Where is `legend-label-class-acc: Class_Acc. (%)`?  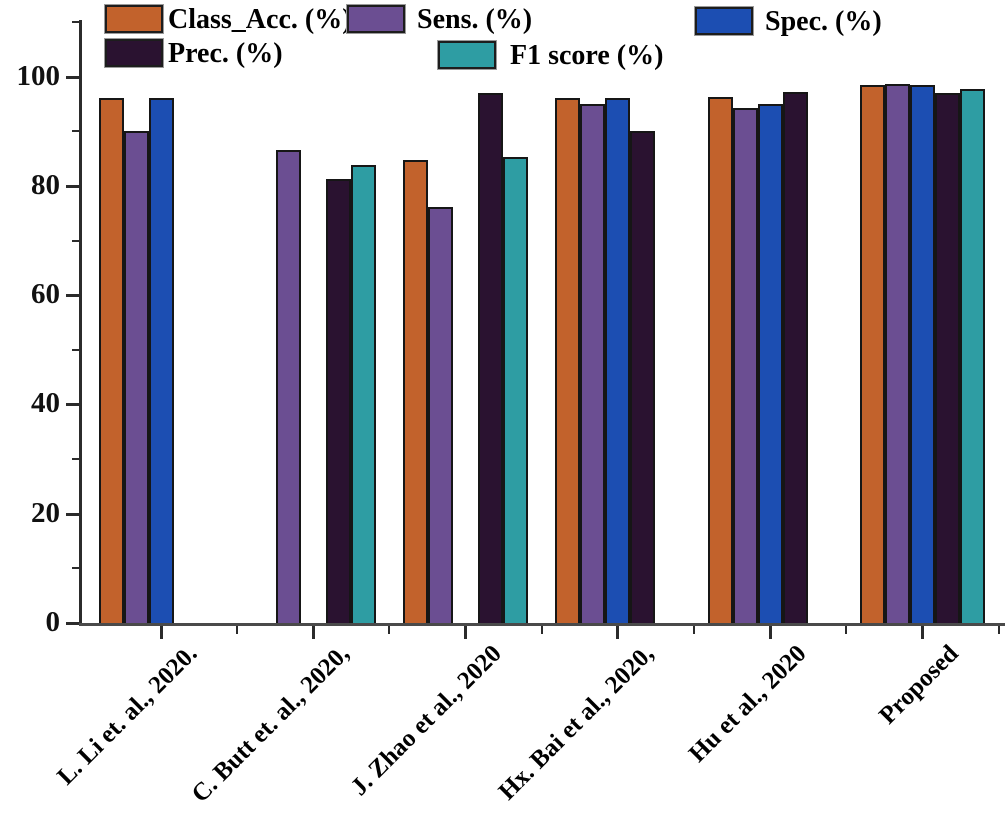
legend-label-class-acc: Class_Acc. (%) is located at coordinates (260, 19).